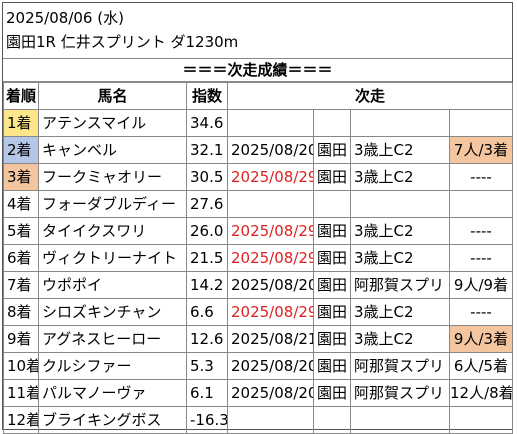 This screenshot has height=434, width=517. Describe the element at coordinates (112, 366) in the screenshot. I see `horse-name-cell: クルシファー` at that location.